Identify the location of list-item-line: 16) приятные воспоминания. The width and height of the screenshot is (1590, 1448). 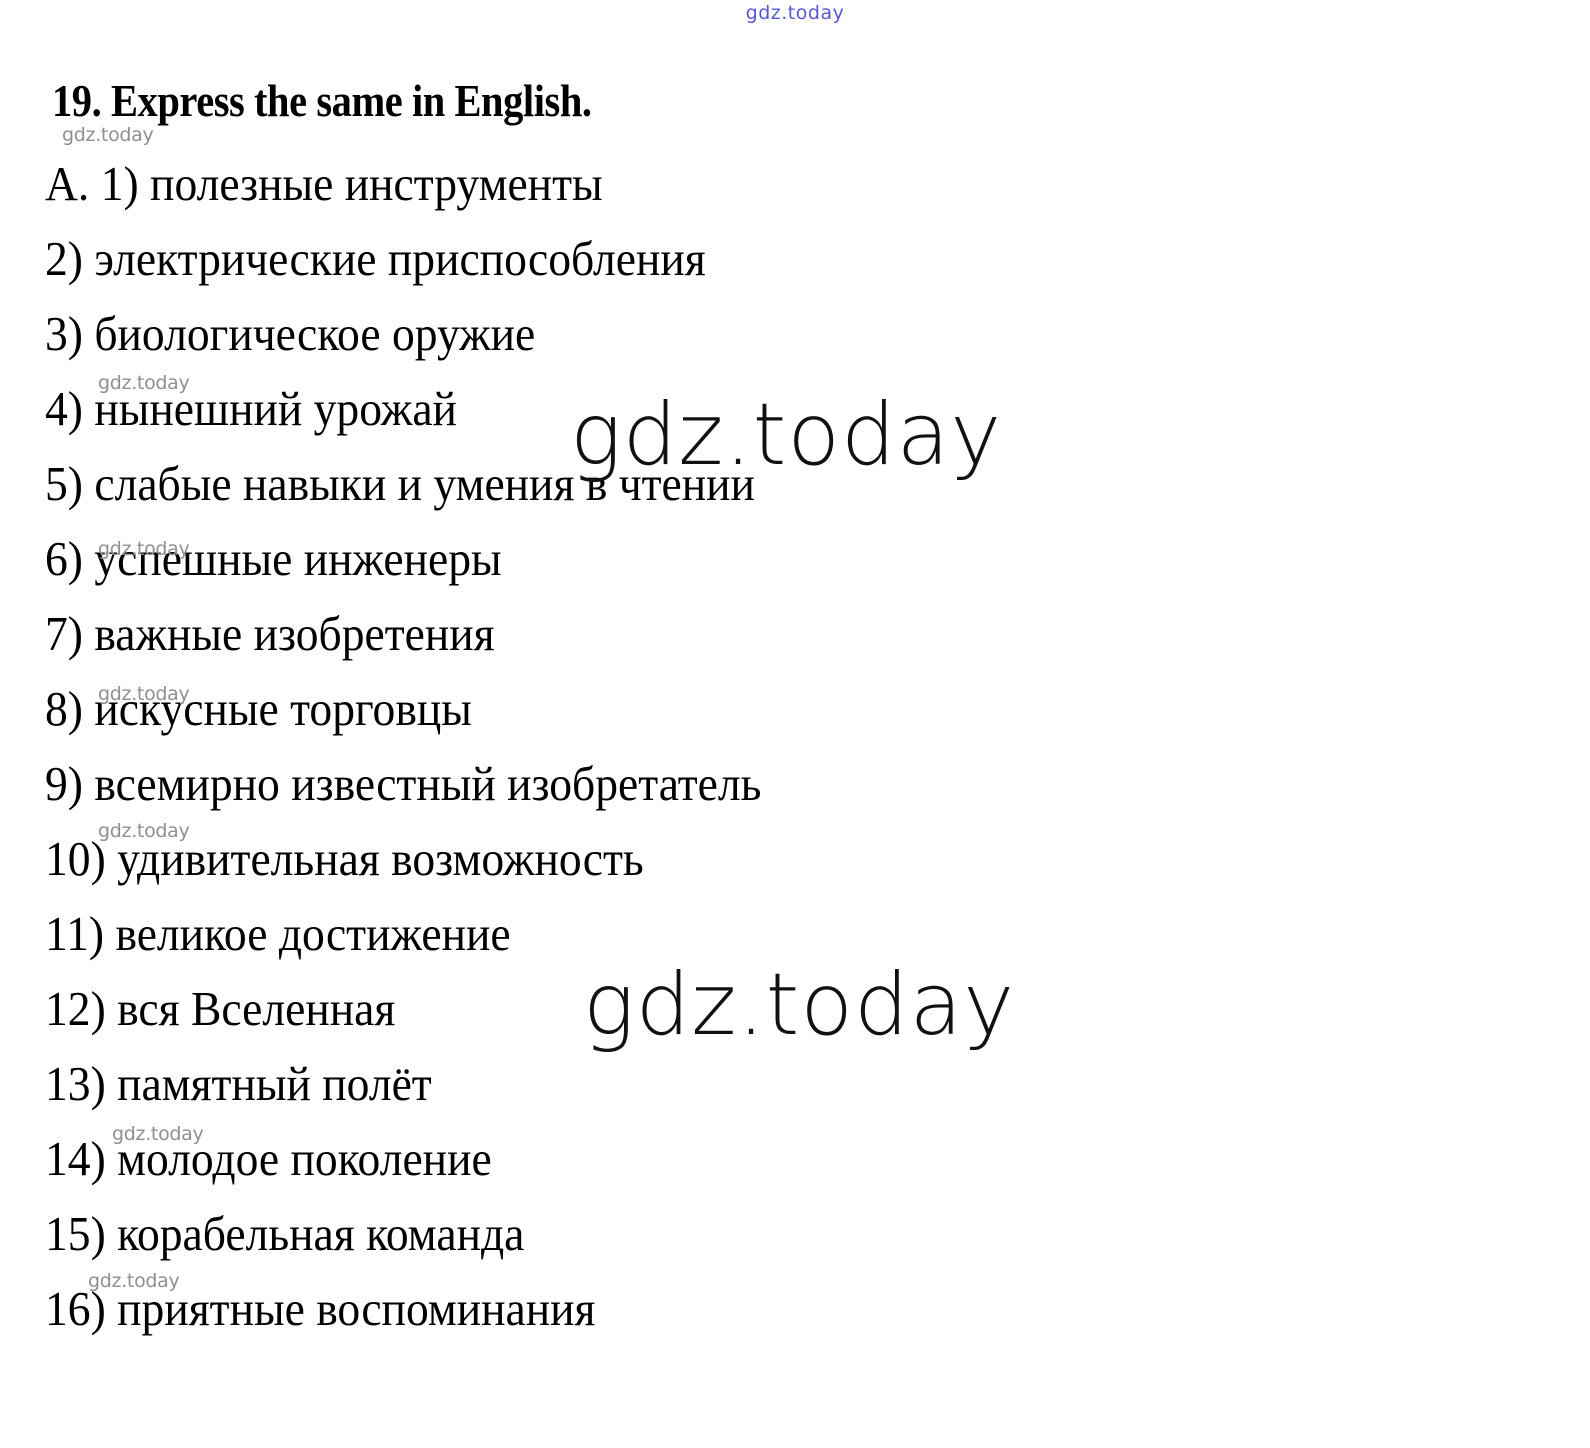
(320, 1309).